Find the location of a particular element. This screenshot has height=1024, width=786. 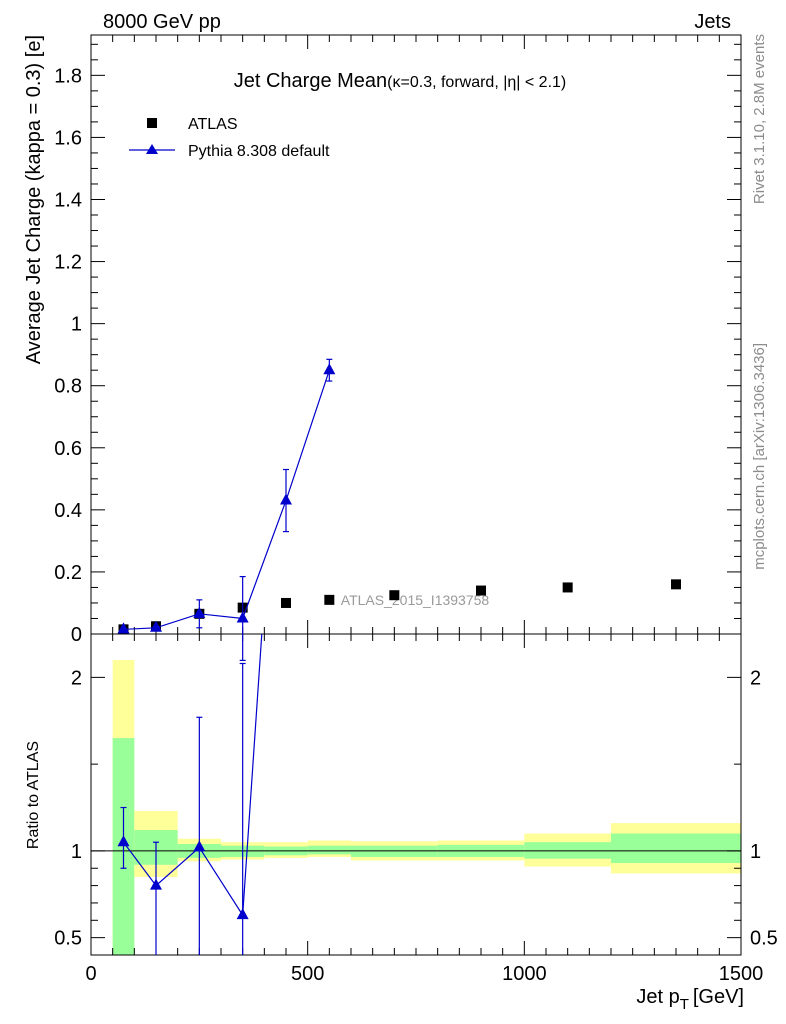

y-tick-label: 0.8 is located at coordinates (68, 387).